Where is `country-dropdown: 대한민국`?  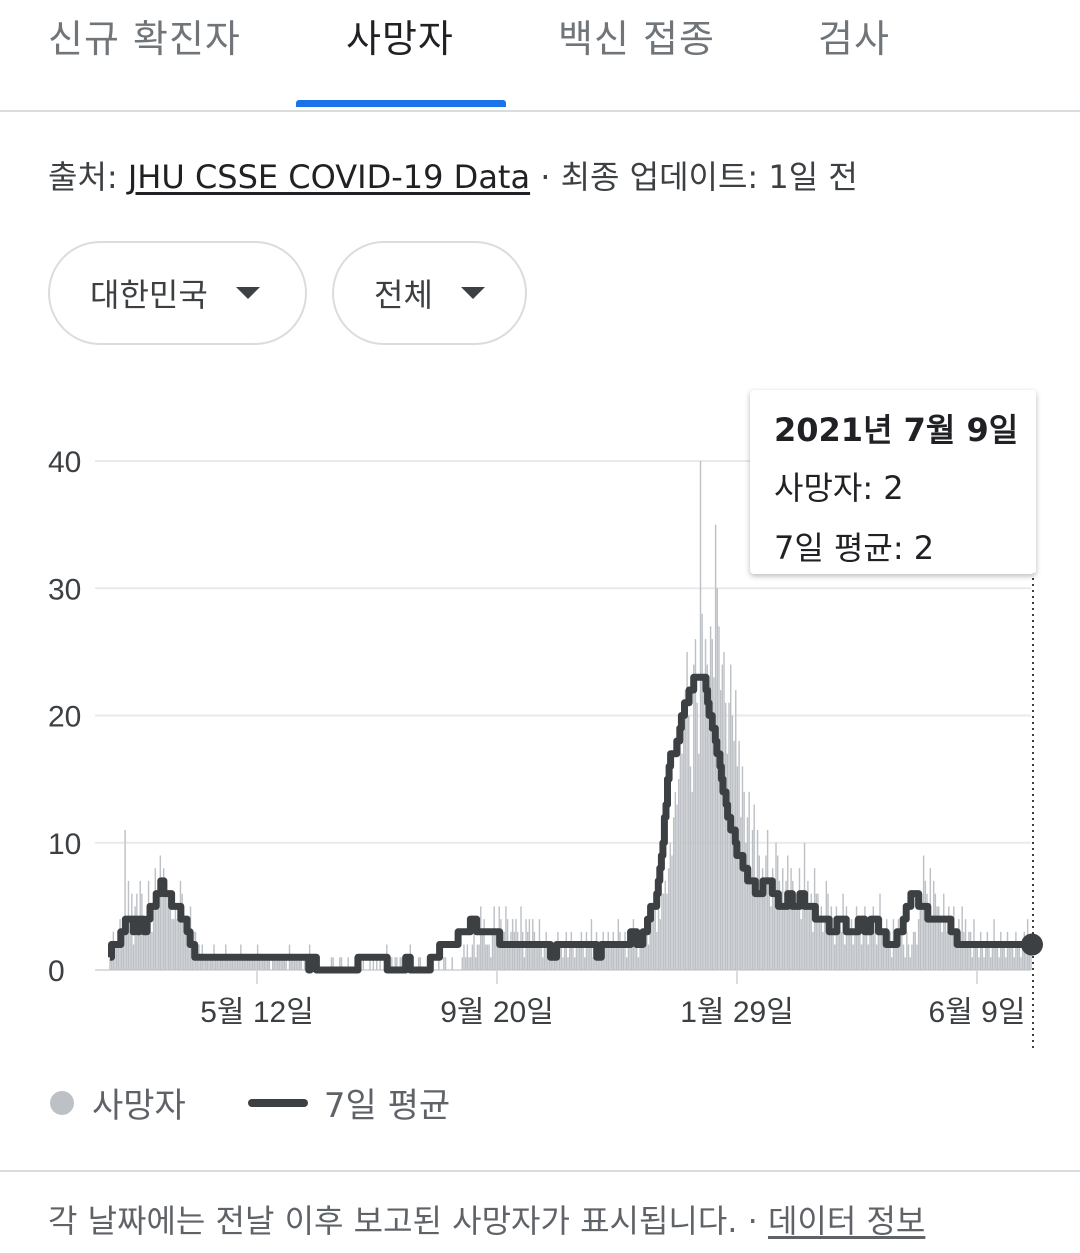 country-dropdown: 대한민국 is located at coordinates (177, 293).